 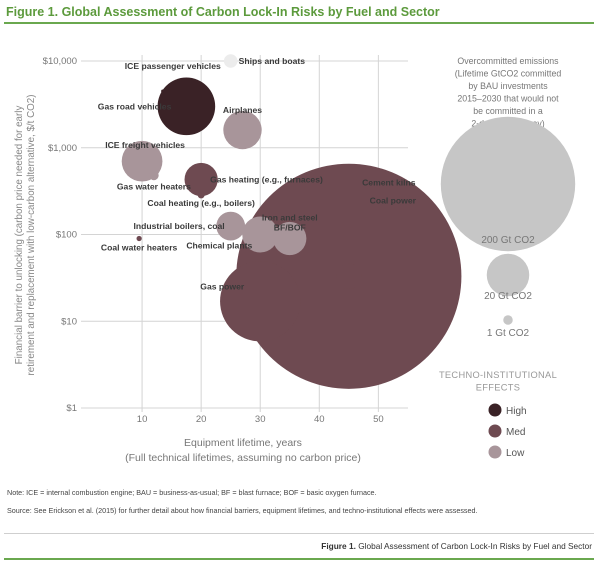 What do you see at coordinates (201, 419) in the screenshot?
I see `x-tick-label: 20` at bounding box center [201, 419].